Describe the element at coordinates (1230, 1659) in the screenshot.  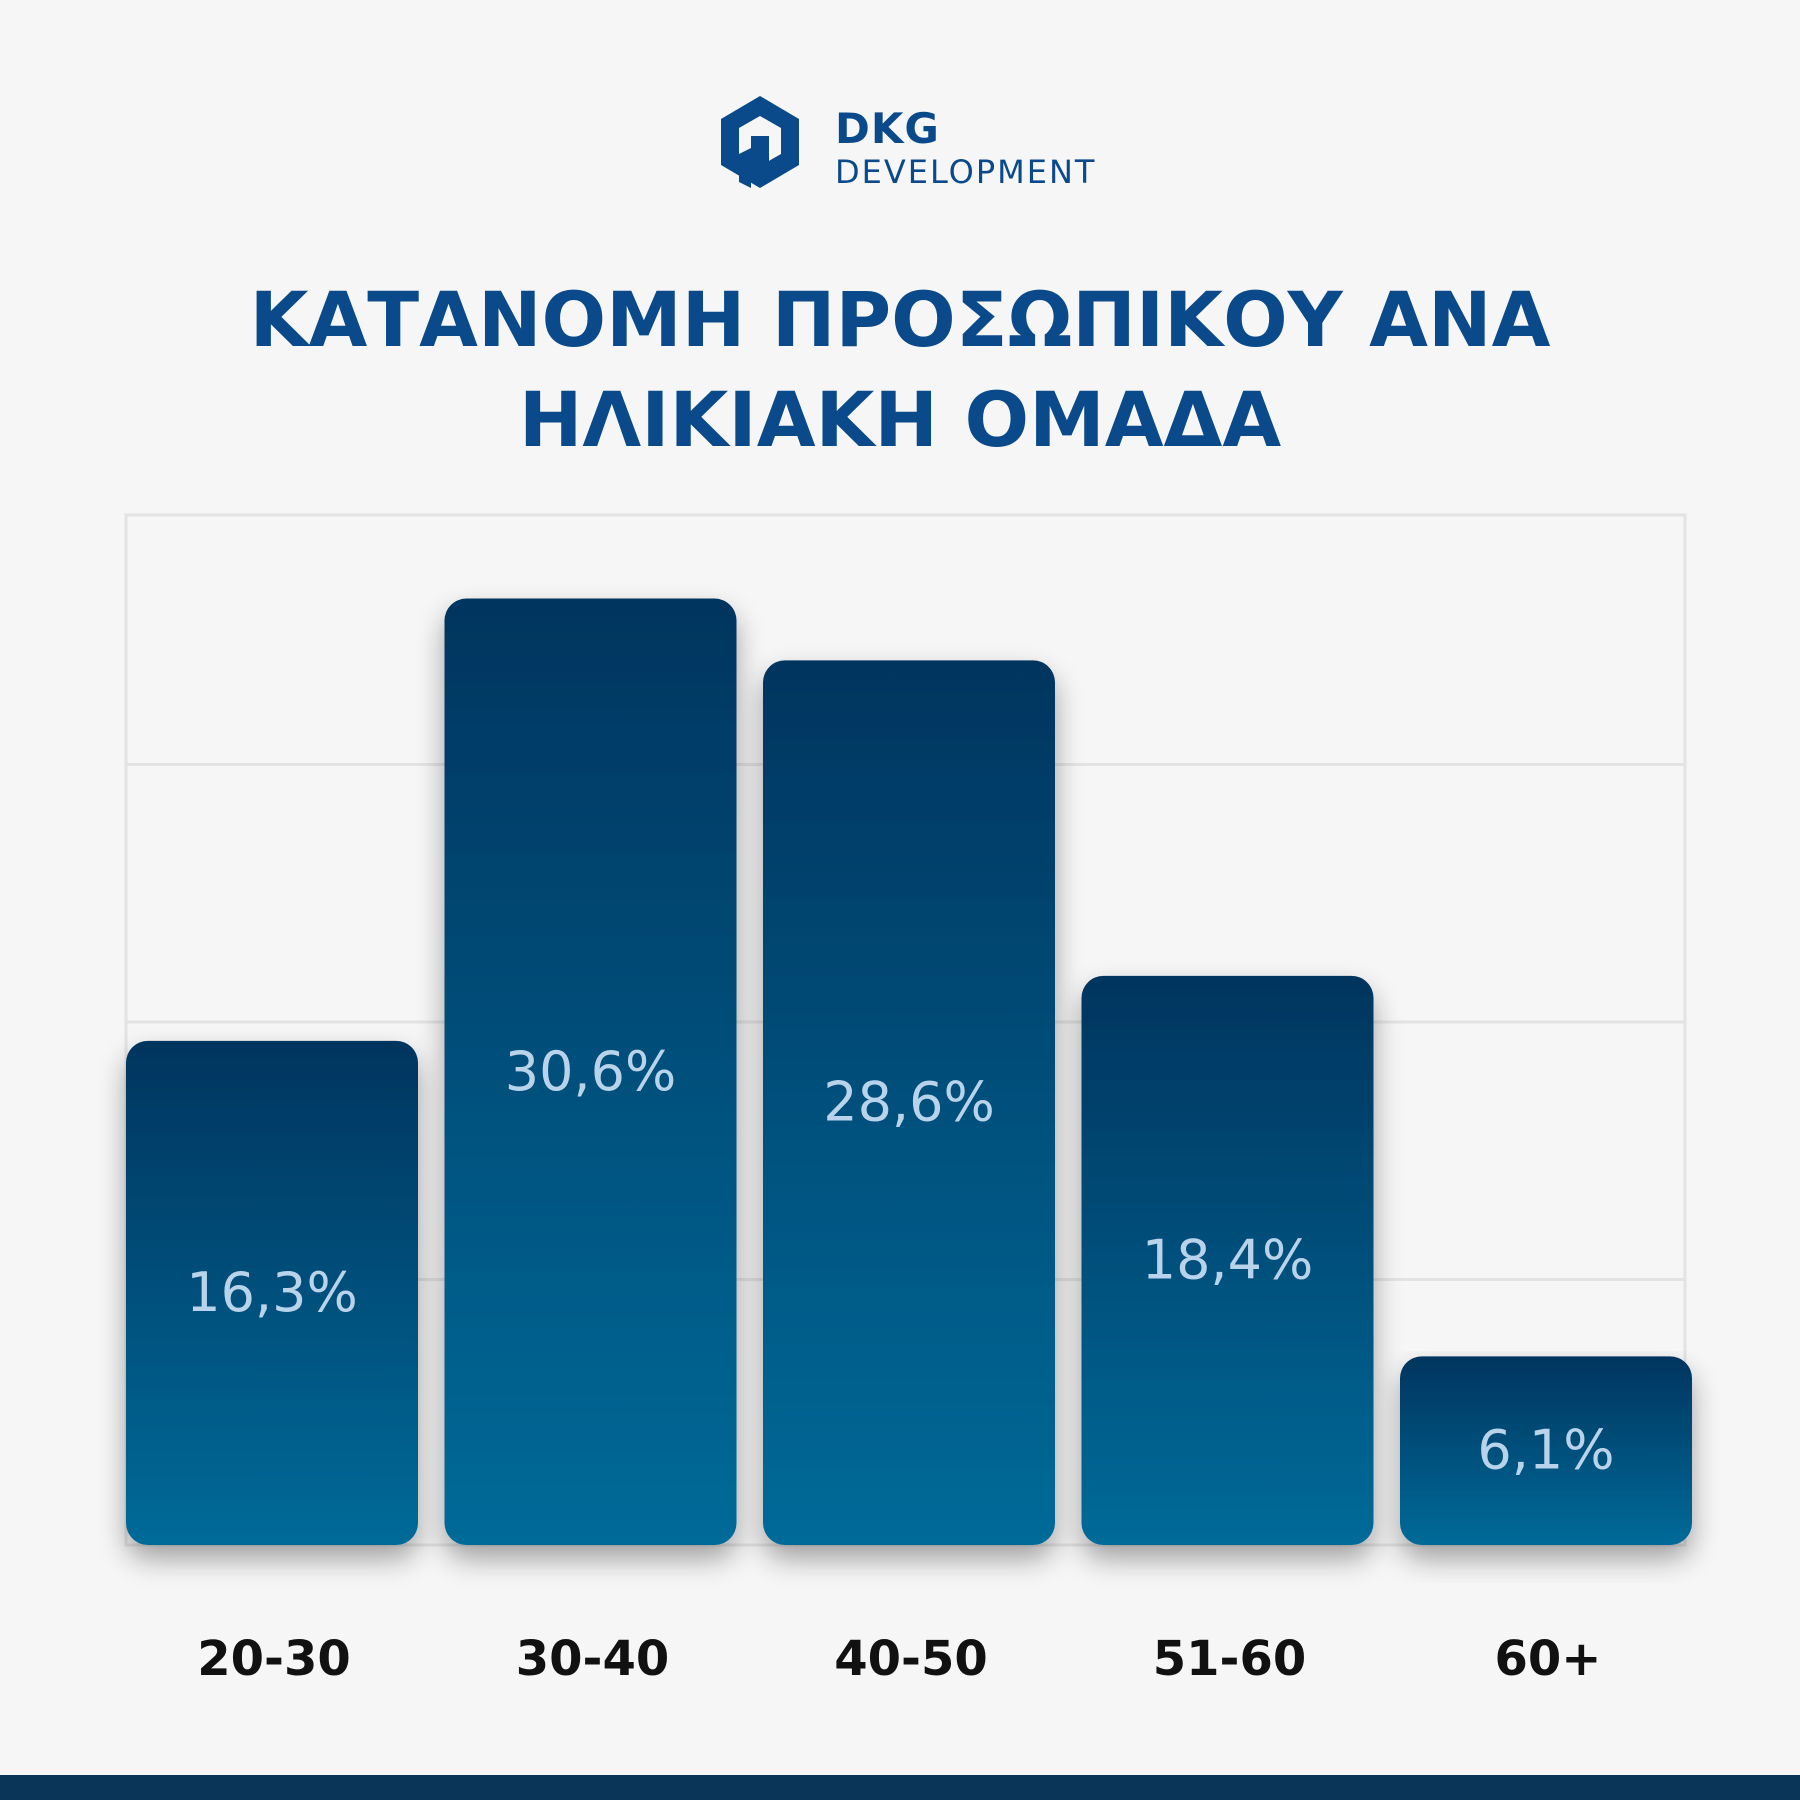
I see `category-label-51-60: 51-60` at that location.